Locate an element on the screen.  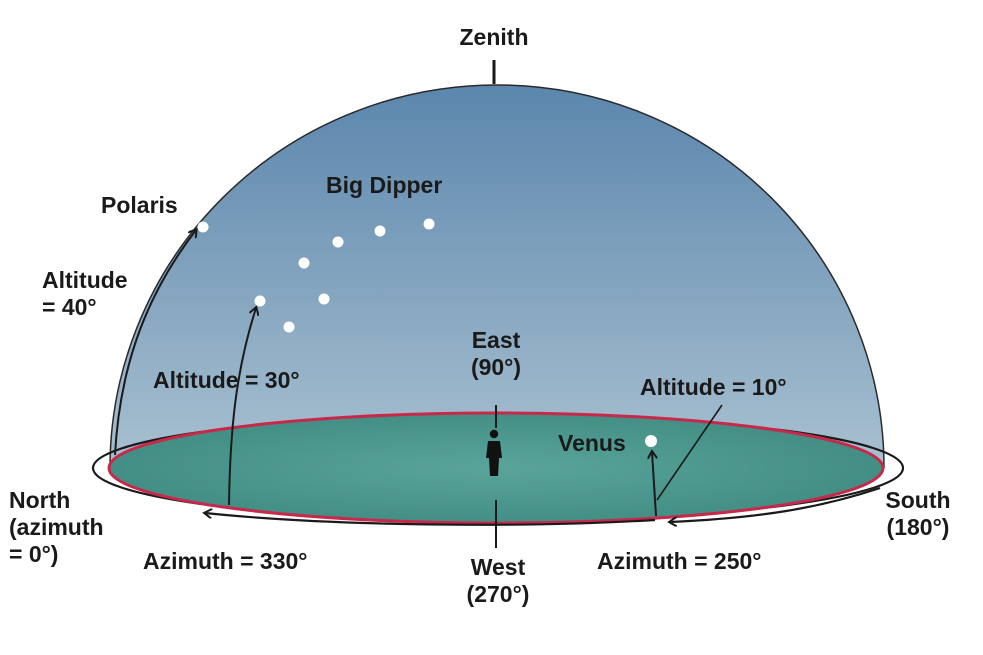
altitude-40-arrow is located at coordinates (155, 343).